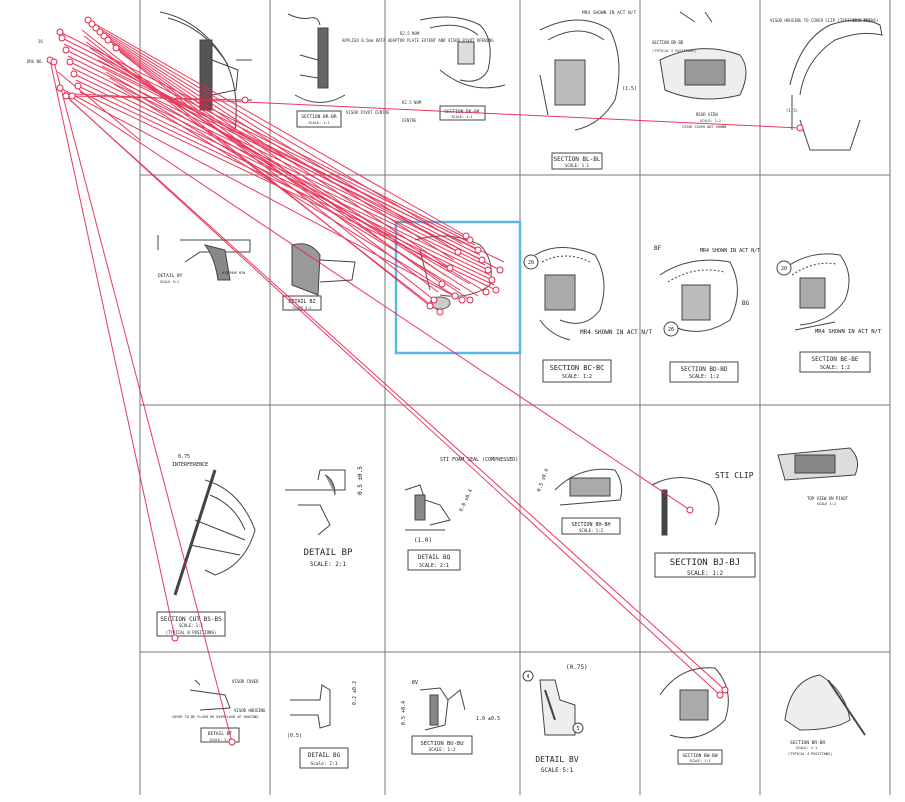  What do you see at coordinates (543, 480) in the screenshot?
I see `r3c4-dim: 0.5 ±0.4` at bounding box center [543, 480].